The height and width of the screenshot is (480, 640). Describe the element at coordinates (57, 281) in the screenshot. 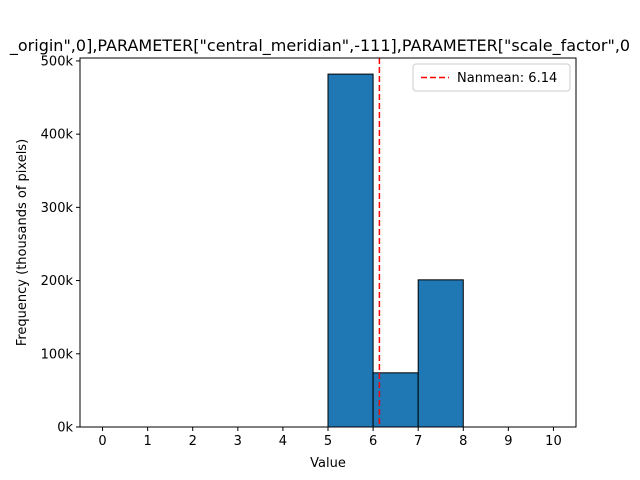

I see `y-tick-label: 200k` at that location.